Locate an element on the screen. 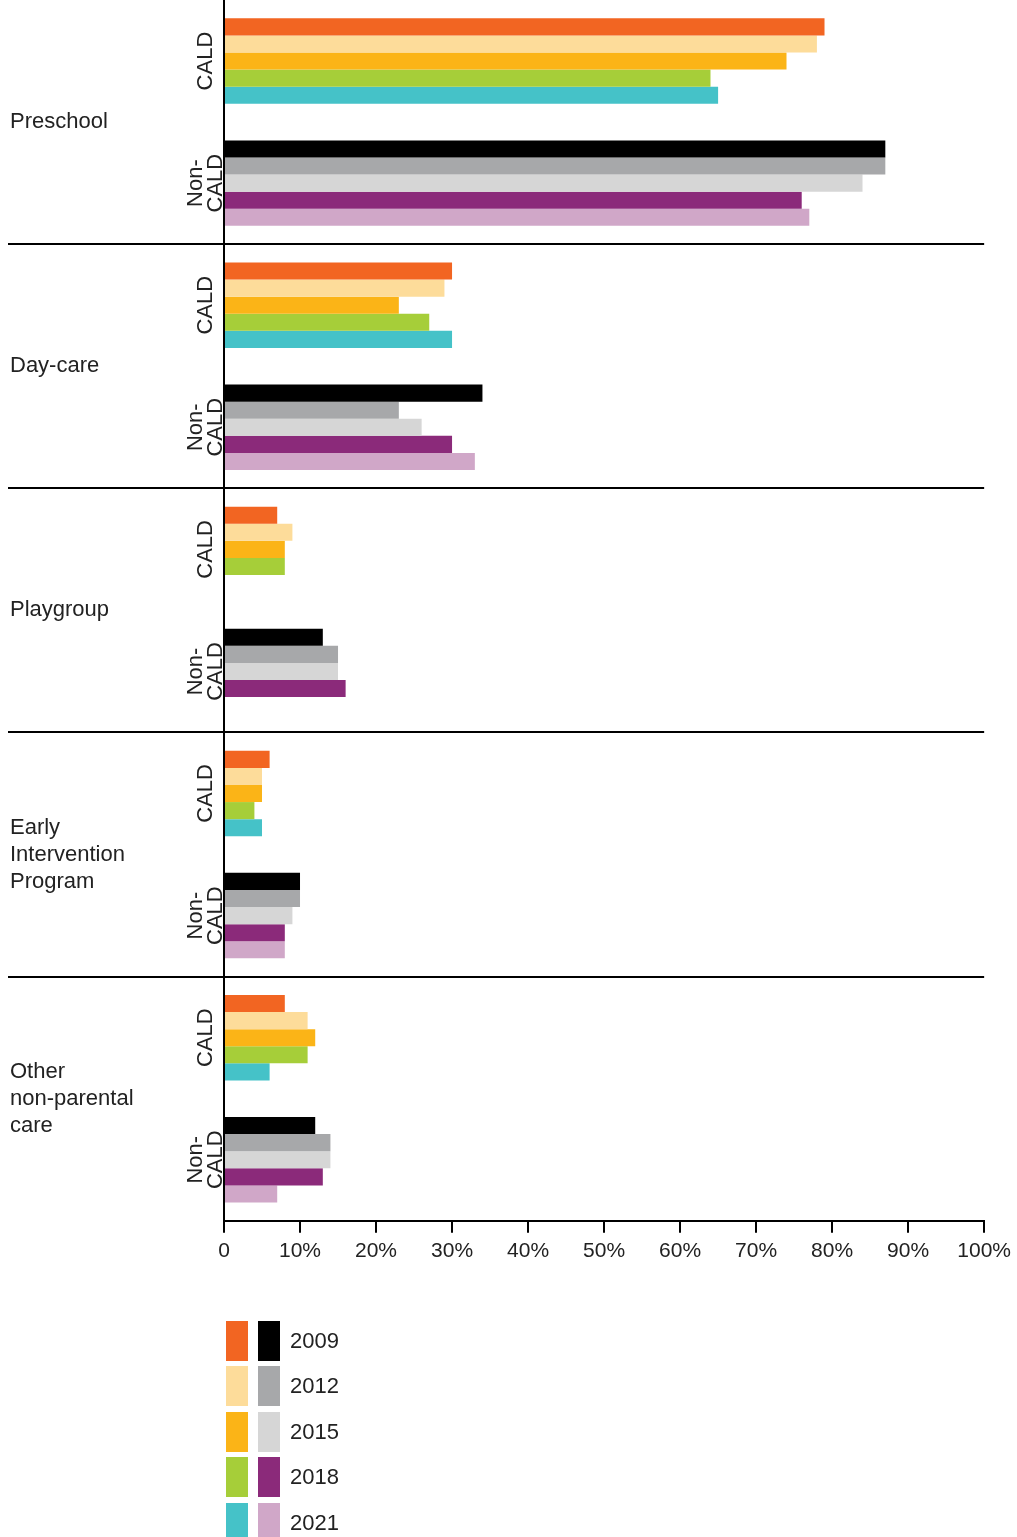 The width and height of the screenshot is (1017, 1537). x-tick-label: 50% is located at coordinates (604, 1250).